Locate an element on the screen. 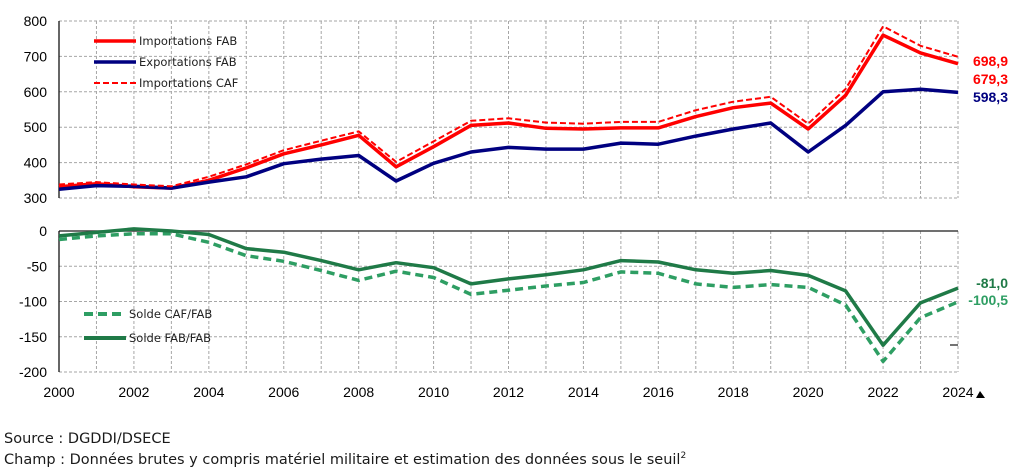 Image resolution: width=1016 pixels, height=474 pixels. legend-label: Importations CAF is located at coordinates (188, 83).